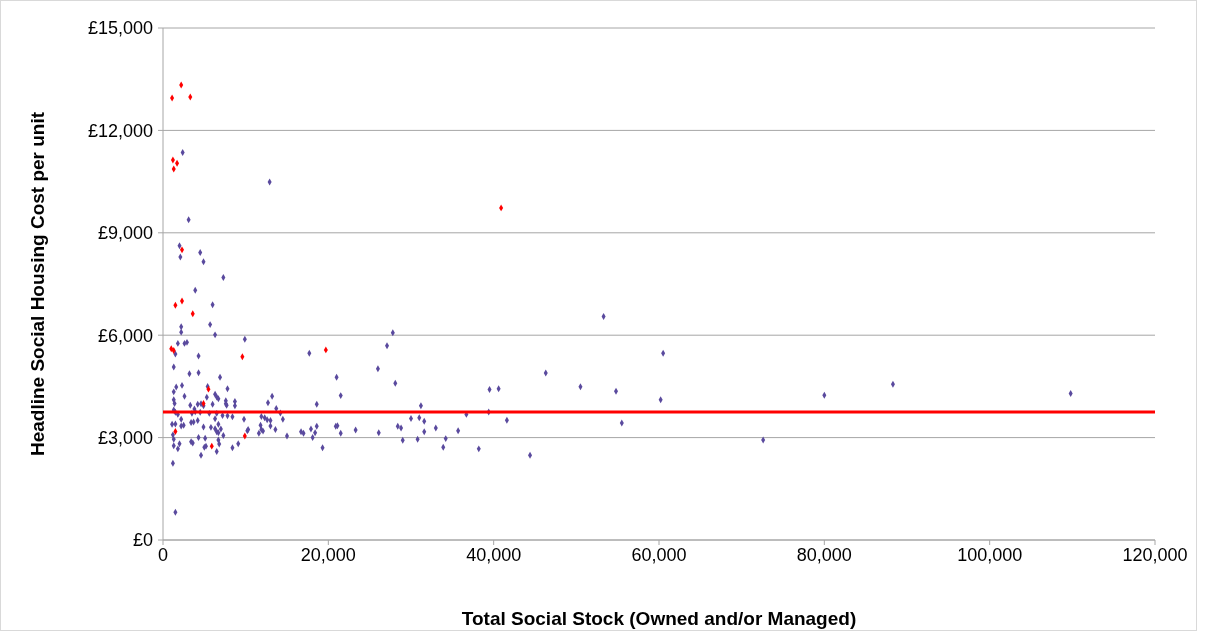 This screenshot has width=1205, height=639. What do you see at coordinates (125, 233) in the screenshot?
I see `y-tick-label: £9,000` at bounding box center [125, 233].